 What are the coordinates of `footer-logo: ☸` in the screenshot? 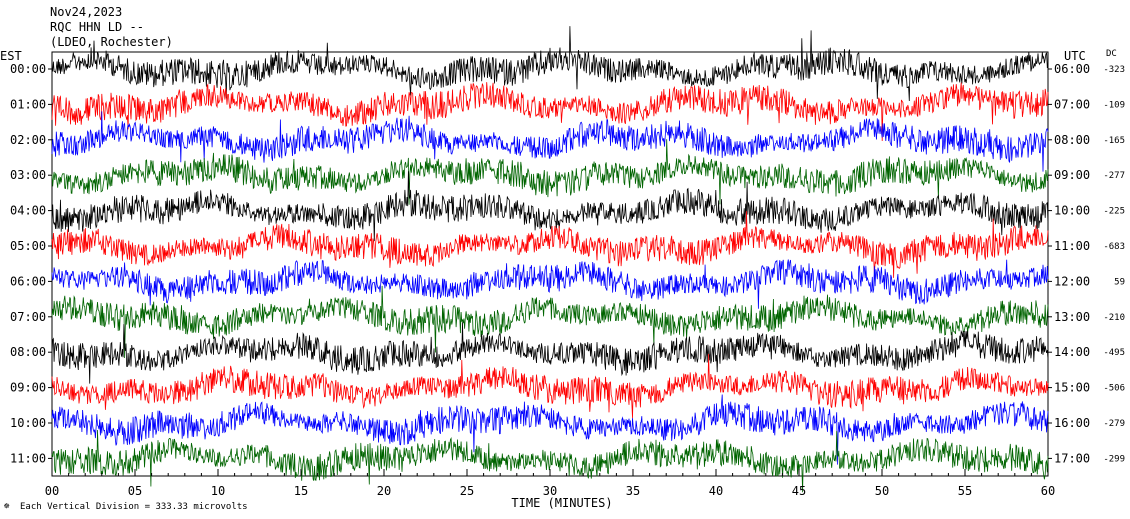 It's located at (6, 507).